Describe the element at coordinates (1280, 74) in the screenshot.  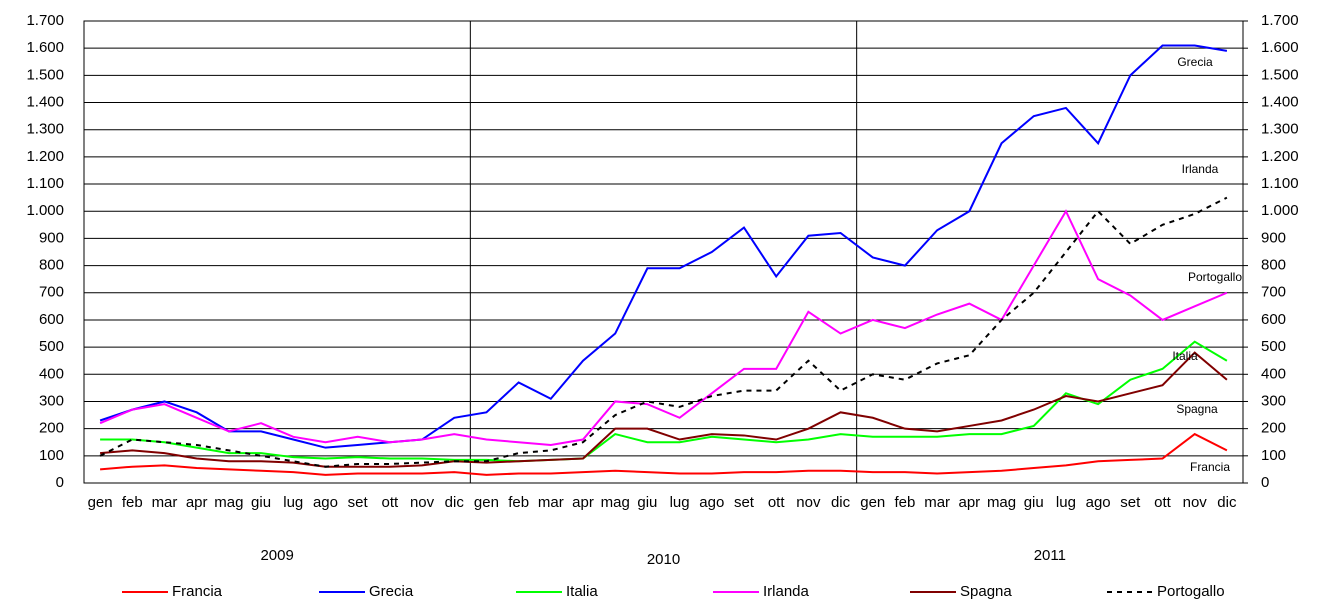
I see `y2-tick-label: 1.500` at that location.